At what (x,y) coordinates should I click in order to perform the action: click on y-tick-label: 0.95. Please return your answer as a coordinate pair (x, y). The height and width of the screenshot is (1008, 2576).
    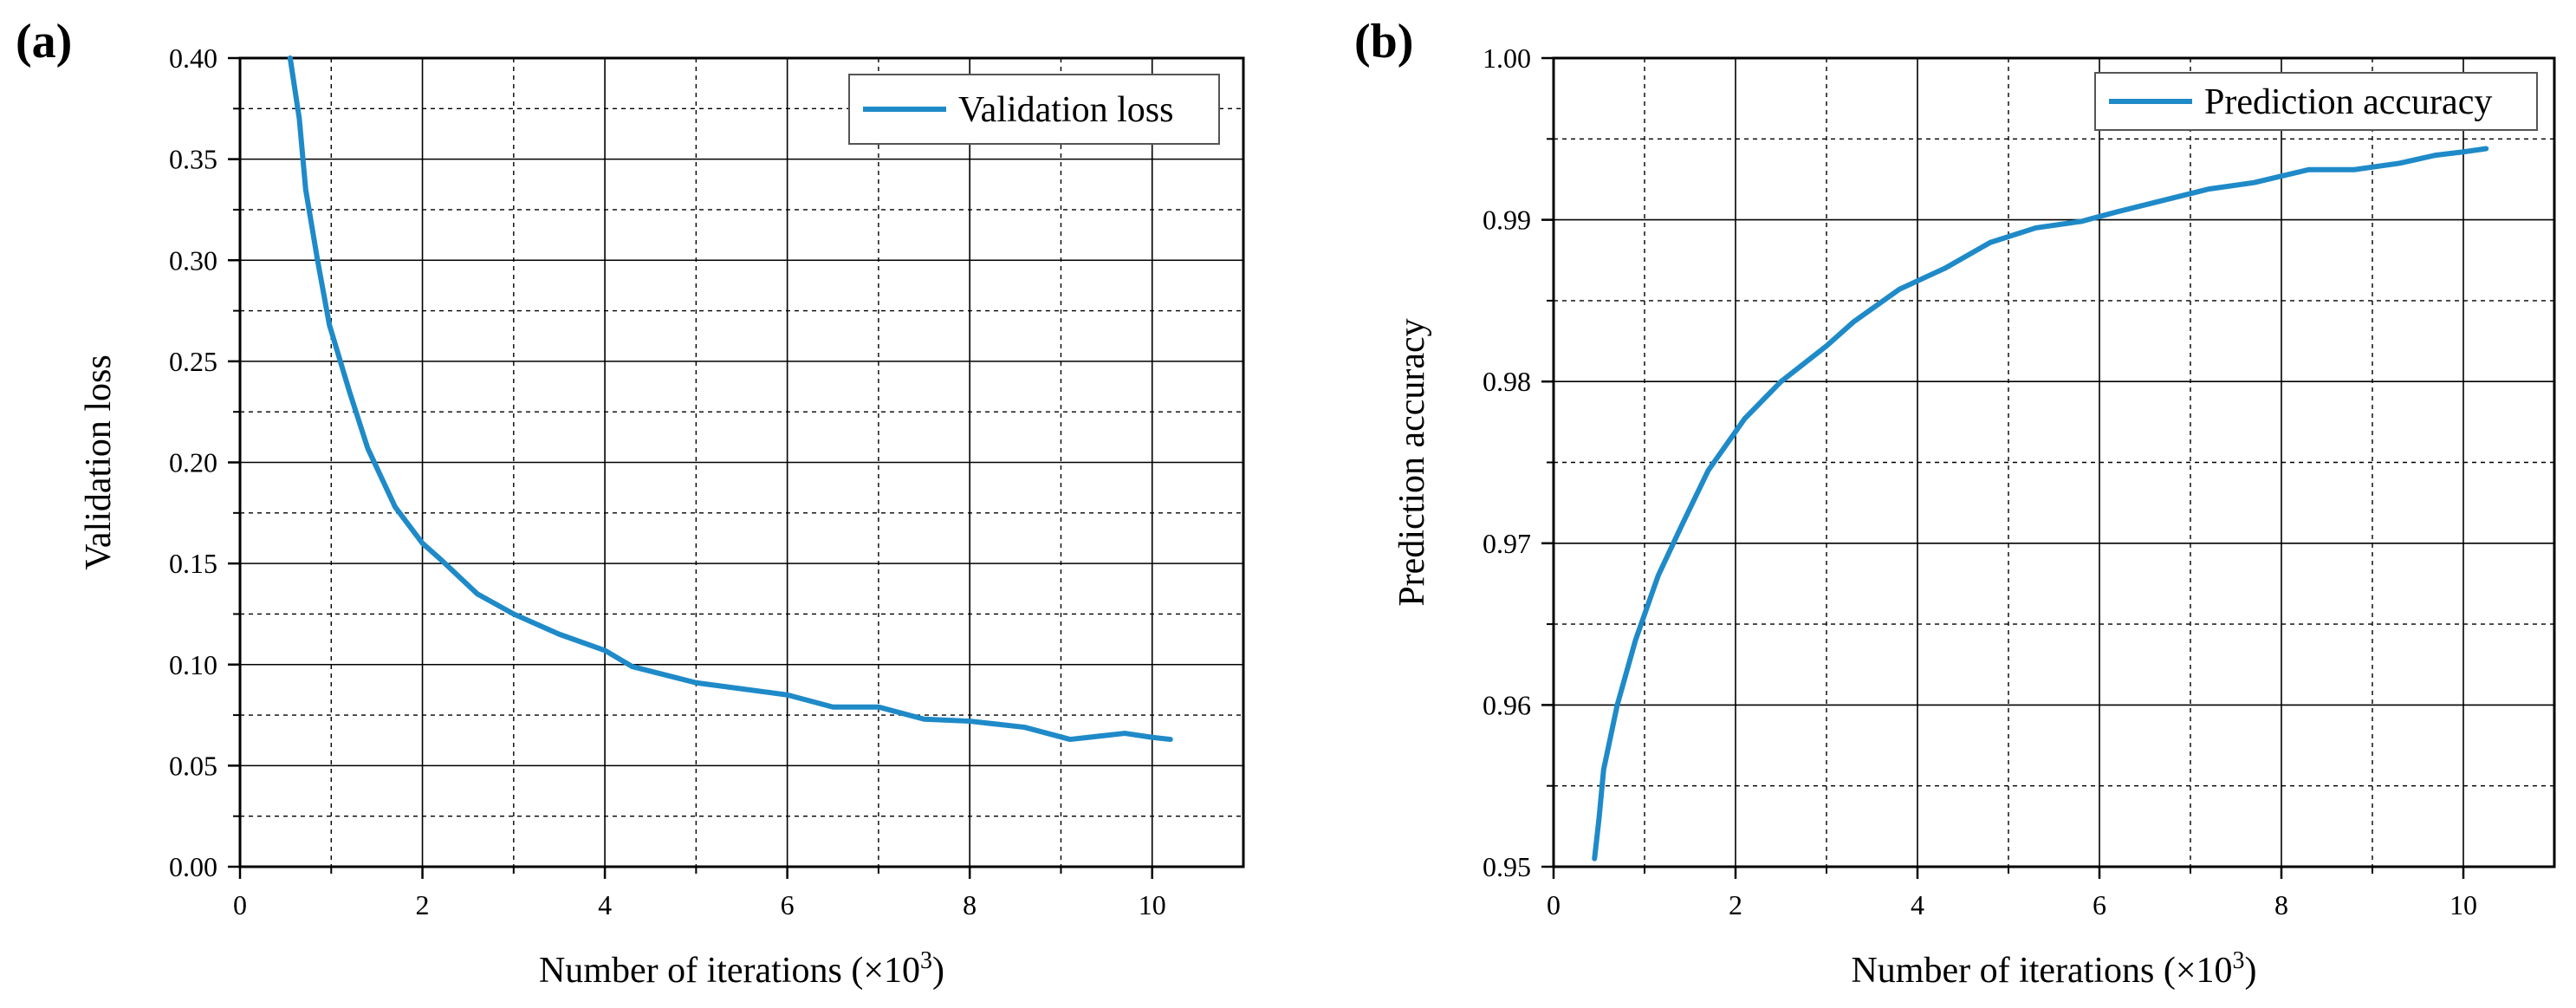
    Looking at the image, I should click on (1507, 866).